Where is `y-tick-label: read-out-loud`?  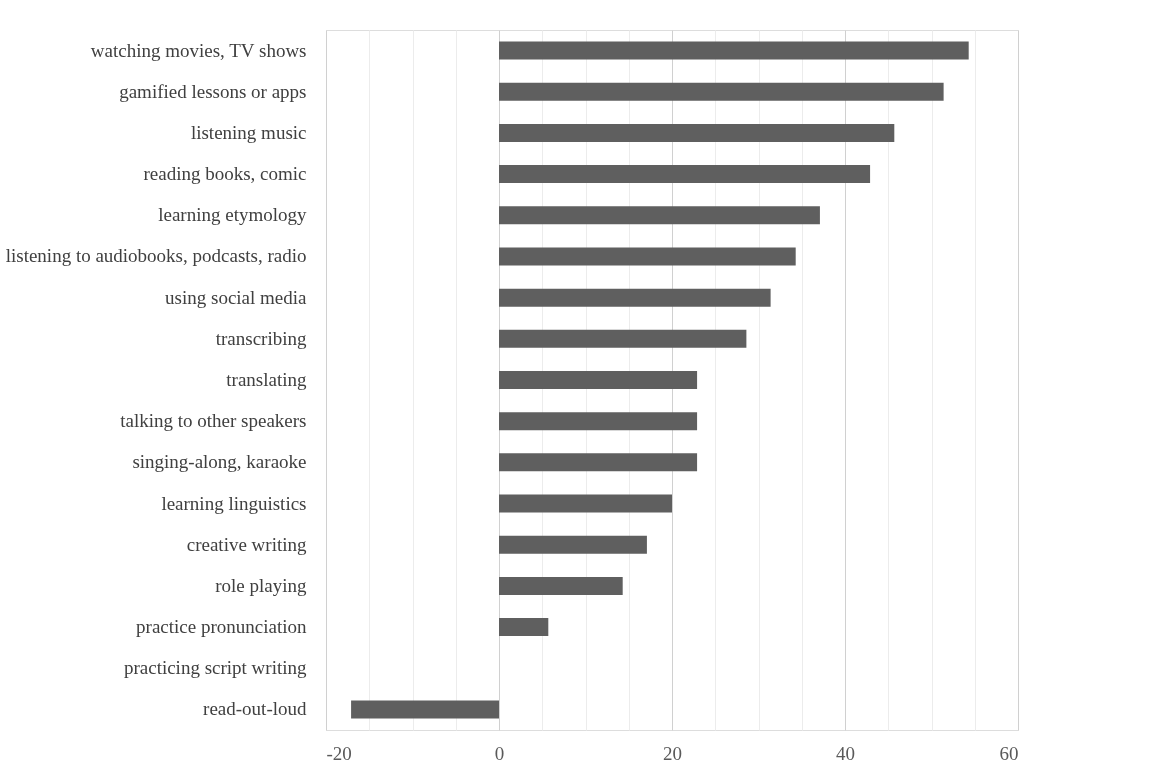
y-tick-label: read-out-loud is located at coordinates (255, 709).